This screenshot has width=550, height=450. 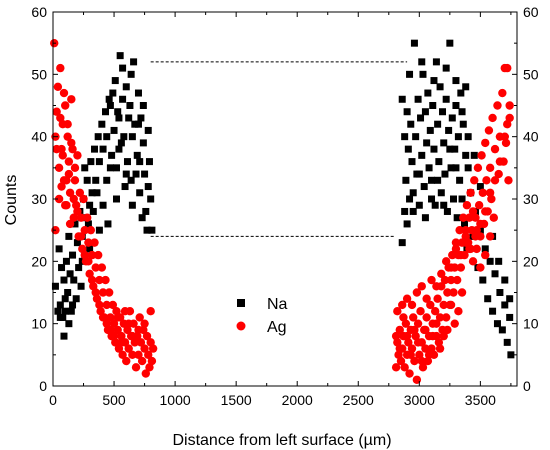 I want to click on y-tick-label-right: 60, so click(x=531, y=12).